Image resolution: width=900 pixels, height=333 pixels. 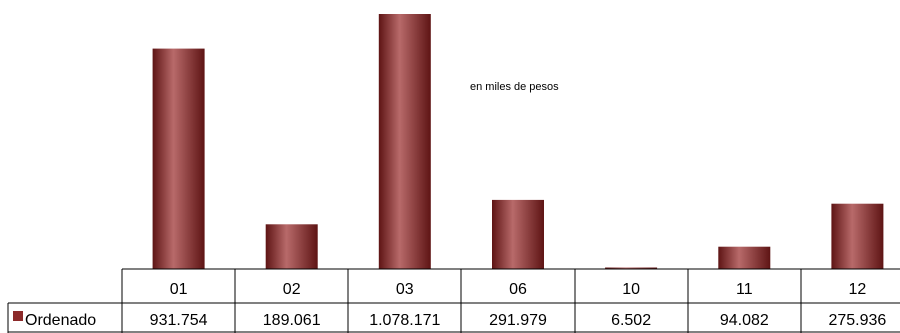 What do you see at coordinates (514, 87) in the screenshot?
I see `unit-annotation: en miles de pesos` at bounding box center [514, 87].